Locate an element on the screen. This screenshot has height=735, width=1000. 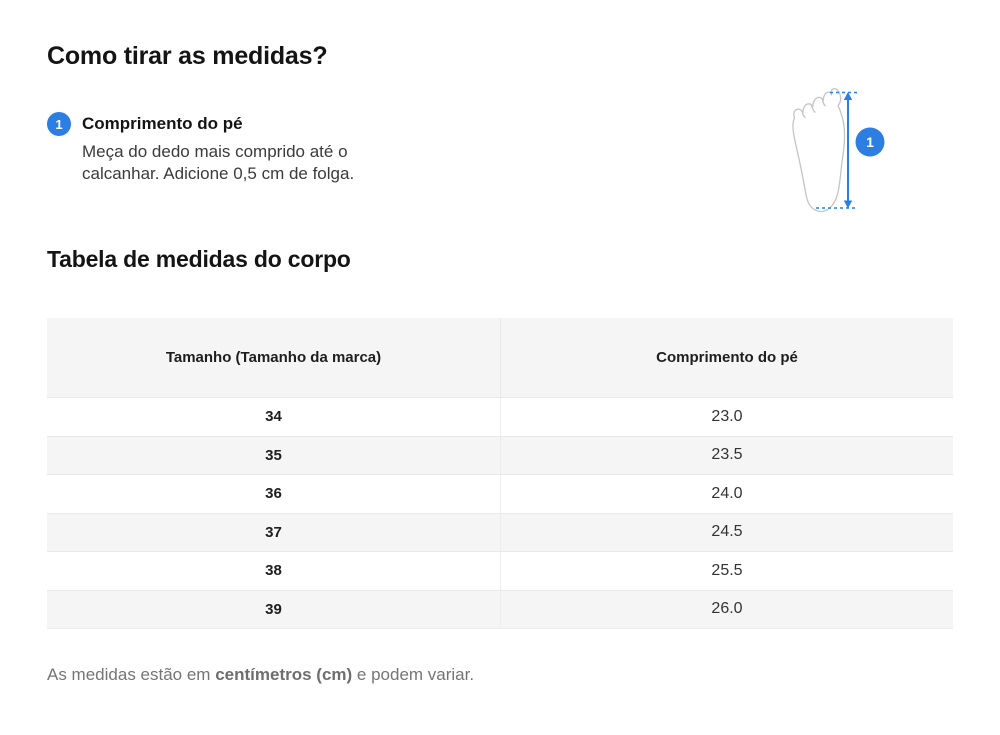
measure-label: Comprimento do pé is located at coordinates (162, 123).